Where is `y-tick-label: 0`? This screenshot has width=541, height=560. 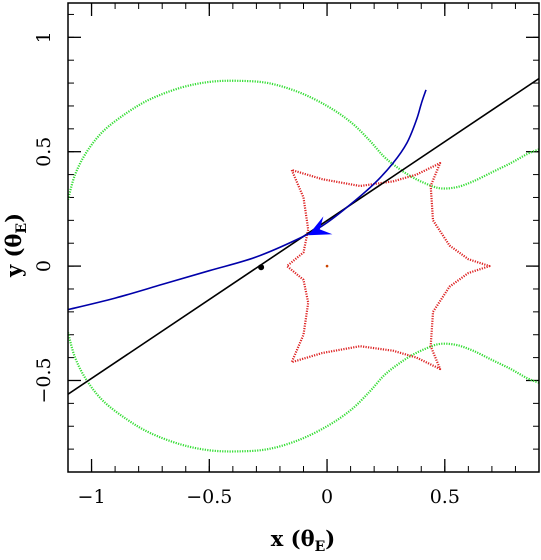 y-tick-label: 0 is located at coordinates (44, 266).